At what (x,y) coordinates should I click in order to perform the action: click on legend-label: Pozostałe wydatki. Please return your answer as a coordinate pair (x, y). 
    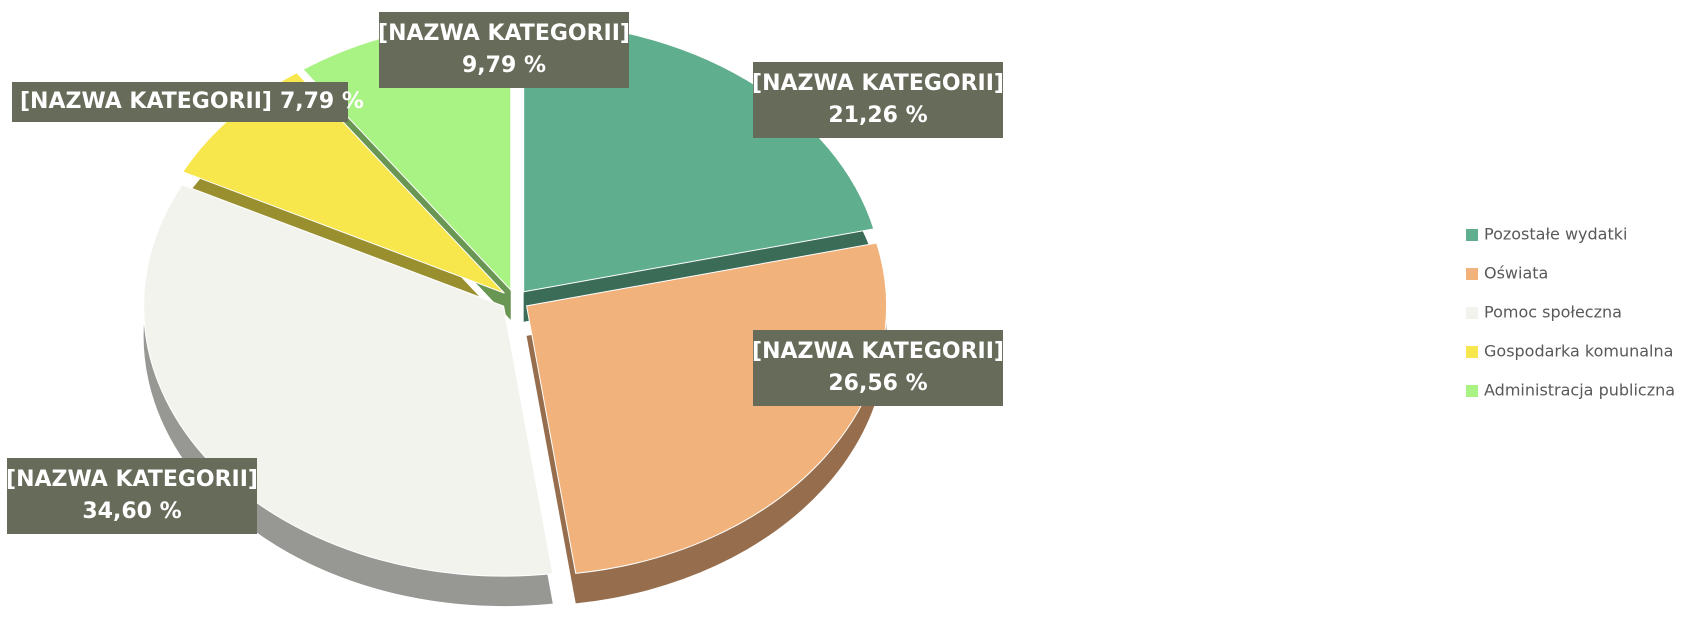
    Looking at the image, I should click on (1555, 234).